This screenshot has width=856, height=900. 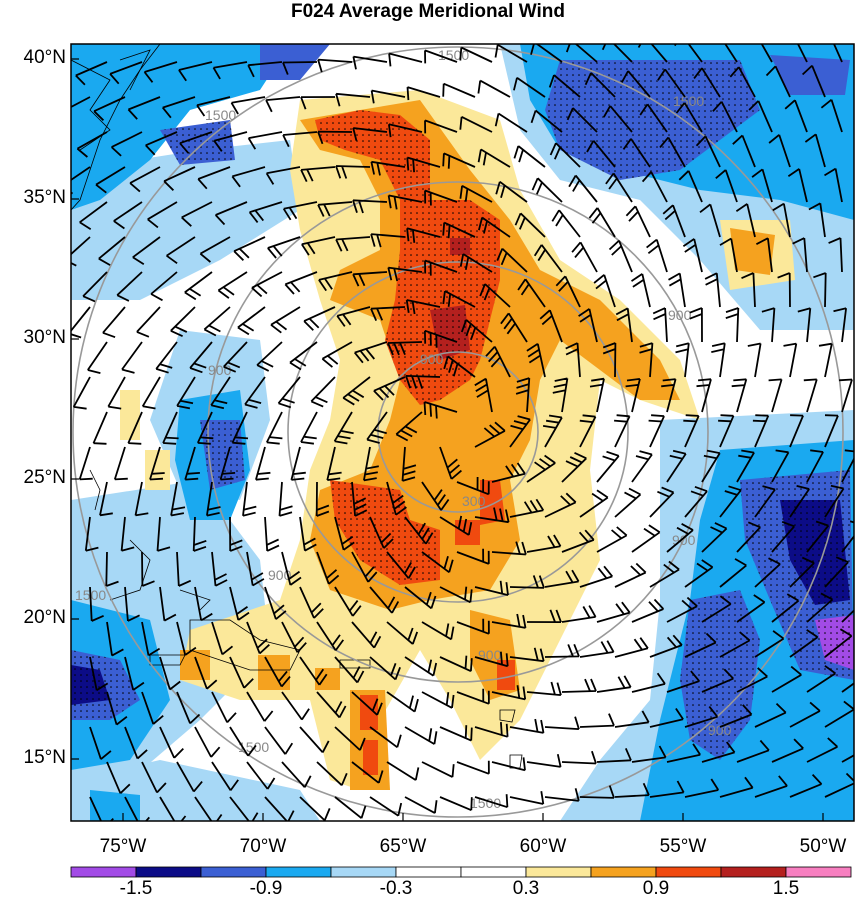 I want to click on lon-label: 70°W, so click(x=263, y=846).